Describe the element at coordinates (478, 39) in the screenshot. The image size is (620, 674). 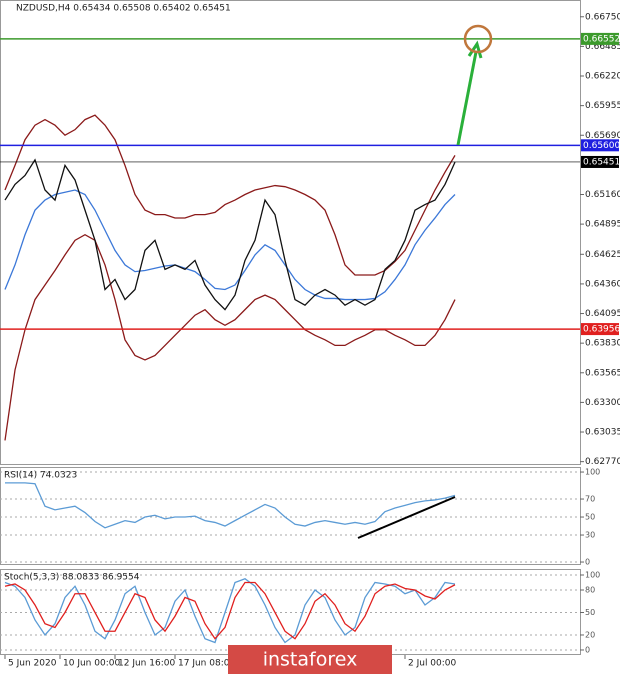
I see `target-circle` at that location.